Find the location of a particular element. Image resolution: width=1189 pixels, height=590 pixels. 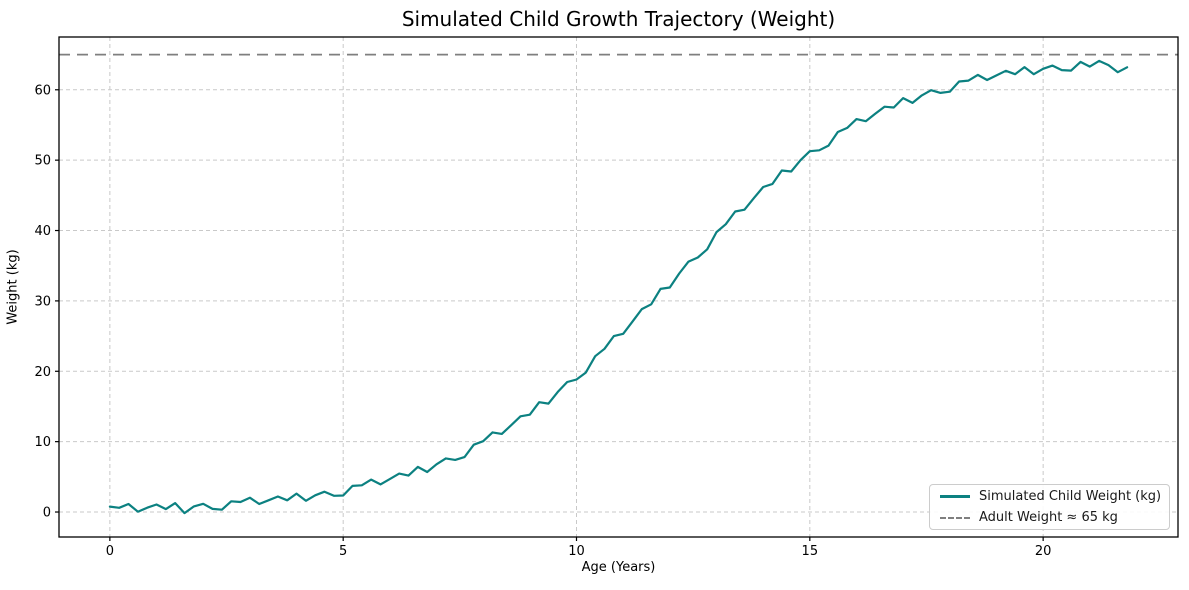

y-tick-label: 10 is located at coordinates (42, 442).